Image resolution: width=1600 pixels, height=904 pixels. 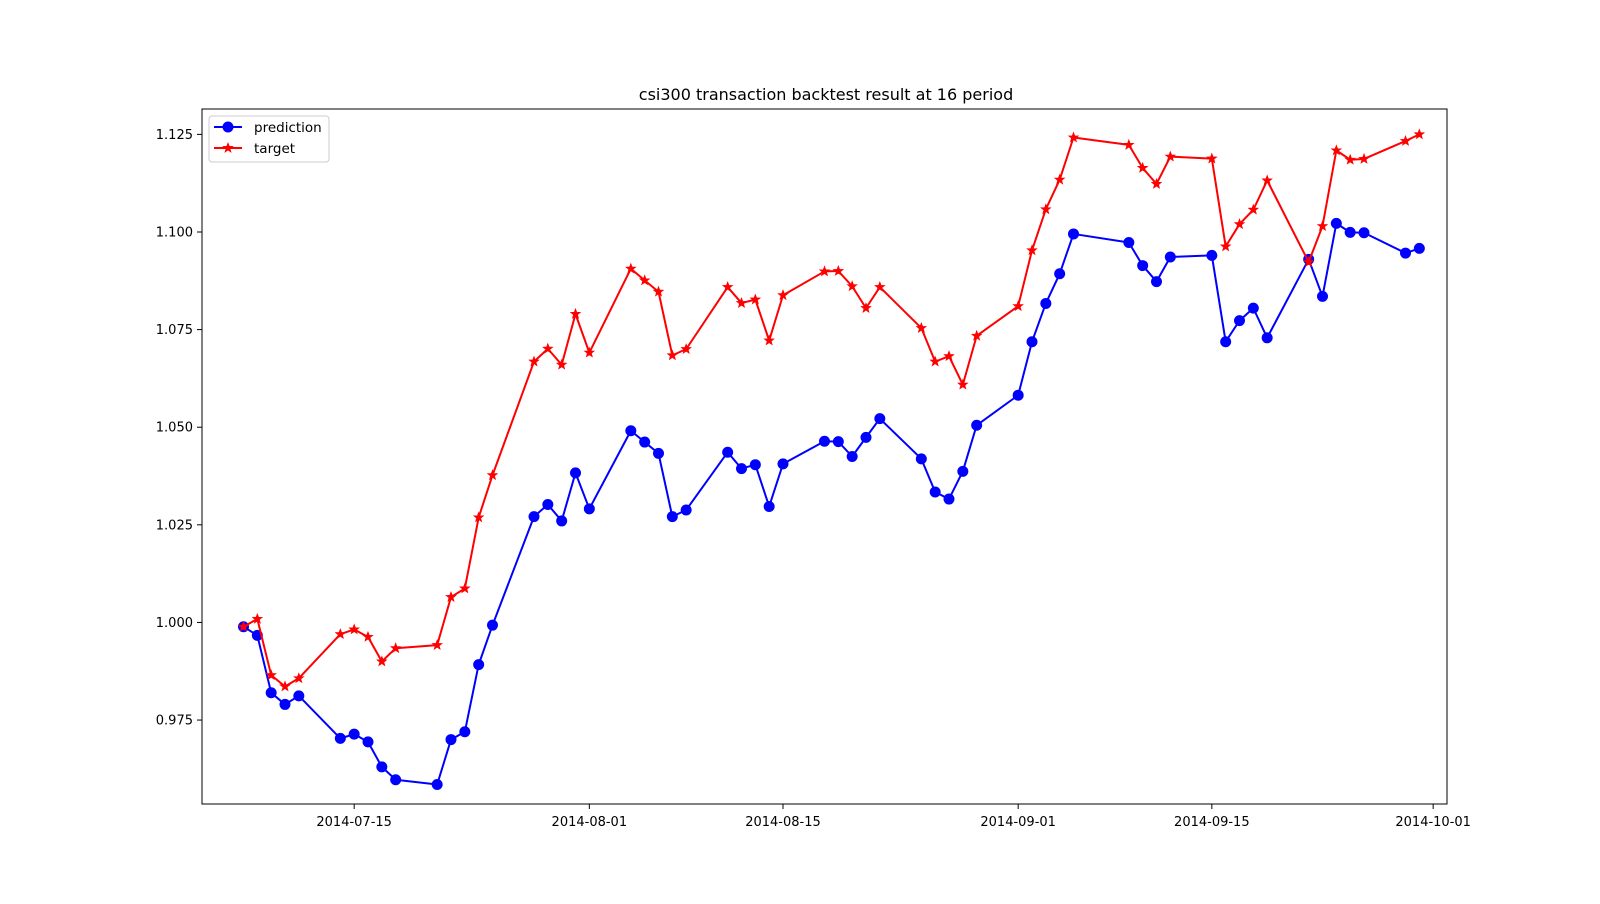 What do you see at coordinates (274, 149) in the screenshot?
I see `legend-label: target` at bounding box center [274, 149].